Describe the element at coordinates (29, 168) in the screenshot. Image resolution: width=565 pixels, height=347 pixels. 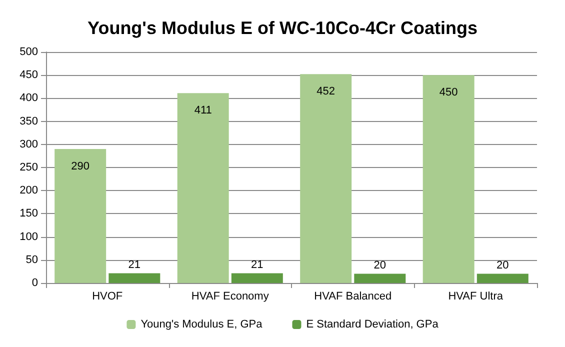
I see `y-tick-label: 250` at that location.